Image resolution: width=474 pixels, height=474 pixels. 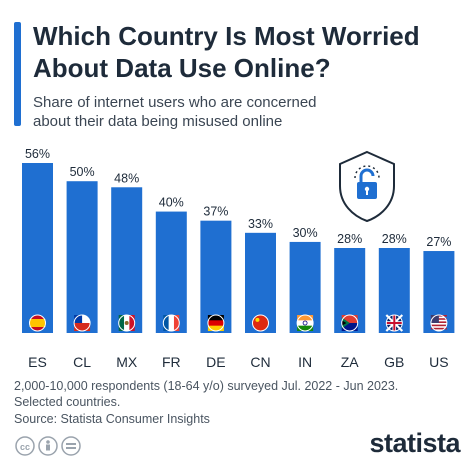 What do you see at coordinates (37, 248) in the screenshot?
I see `bar-es` at bounding box center [37, 248].